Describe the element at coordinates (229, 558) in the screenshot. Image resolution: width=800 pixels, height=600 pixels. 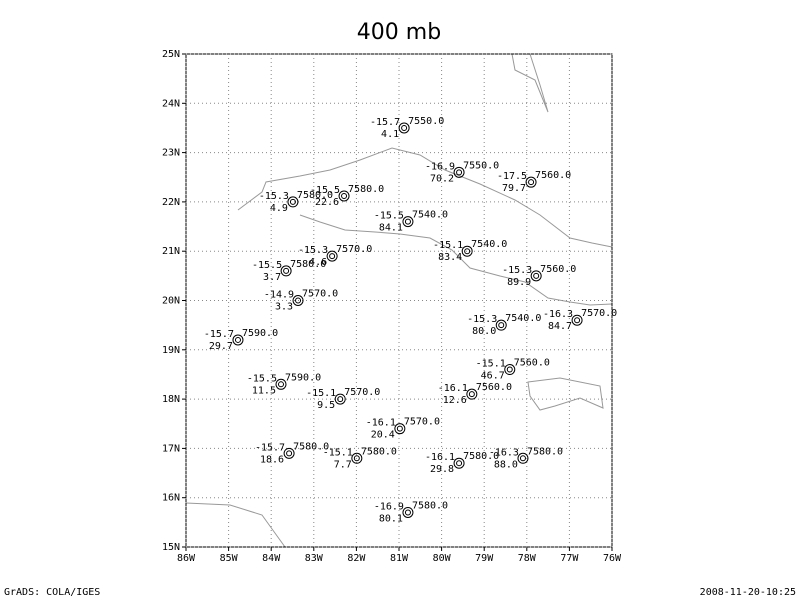
I see `x-tick-label: 85W` at that location.